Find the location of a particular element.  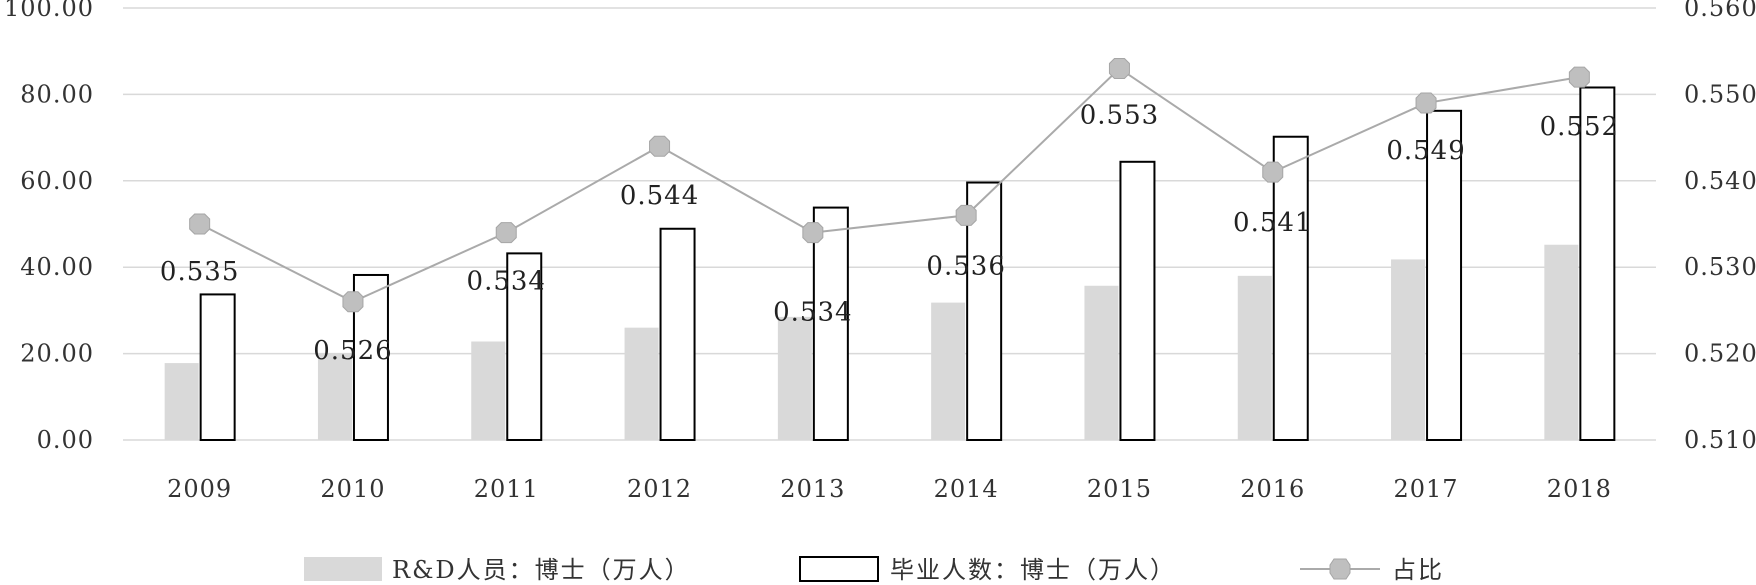

right-axis-tick-label: 0.520 is located at coordinates (1720, 354).